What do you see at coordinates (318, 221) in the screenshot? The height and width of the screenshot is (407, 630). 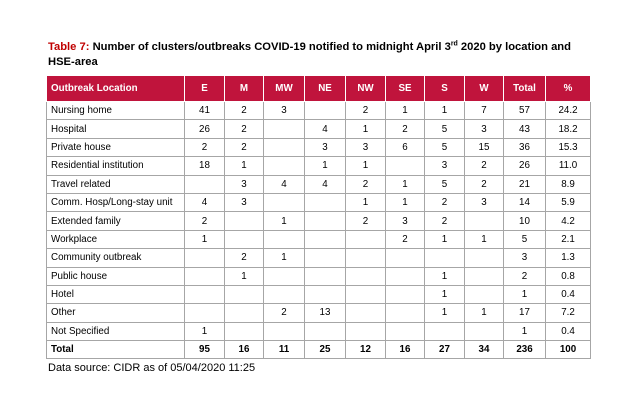 I see `table-row: Extended family 2 1 2 3 2 10 4.2` at bounding box center [318, 221].